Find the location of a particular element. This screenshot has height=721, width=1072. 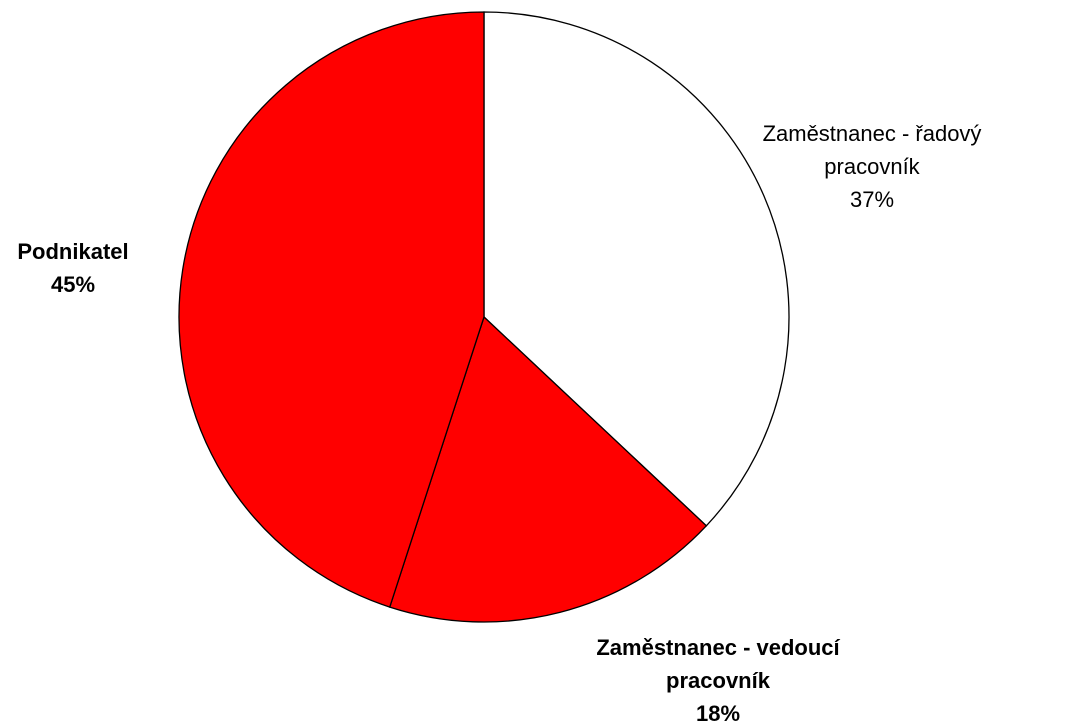

slice-label: Podnikatel 45% is located at coordinates (73, 268).